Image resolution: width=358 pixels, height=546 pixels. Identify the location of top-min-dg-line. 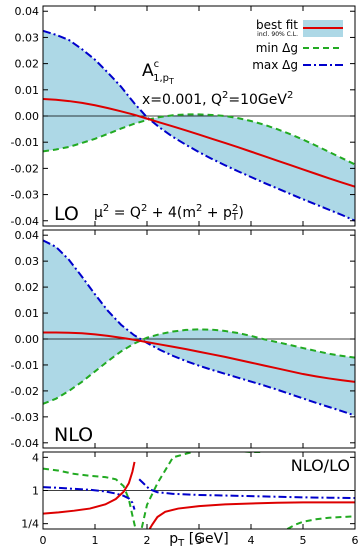
(199, 139).